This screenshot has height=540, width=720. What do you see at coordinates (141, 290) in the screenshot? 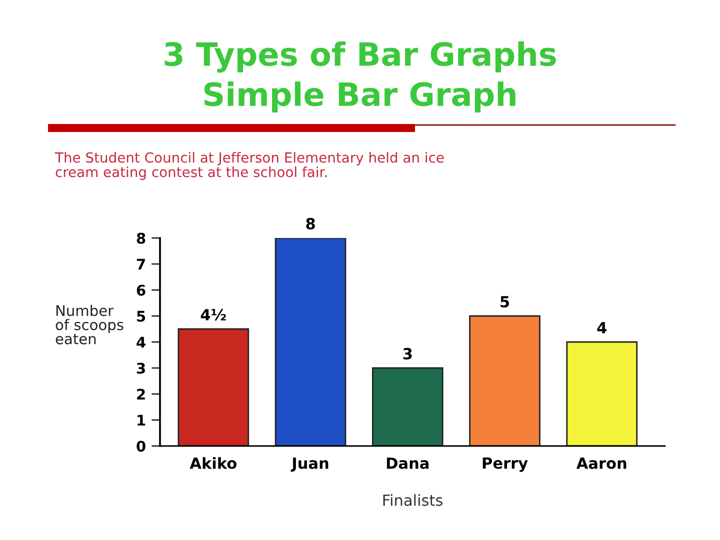
I see `y-tick-label: 6` at bounding box center [141, 290].